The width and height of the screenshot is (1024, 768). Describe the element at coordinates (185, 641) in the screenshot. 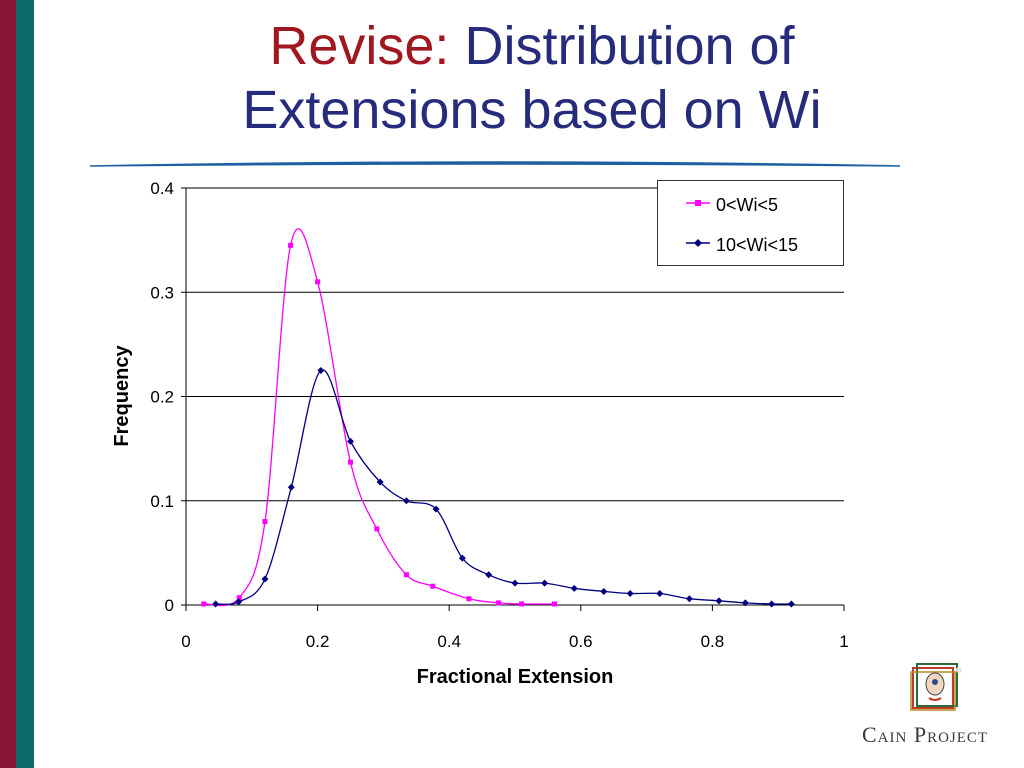

I see `x-tick-label: 0` at that location.